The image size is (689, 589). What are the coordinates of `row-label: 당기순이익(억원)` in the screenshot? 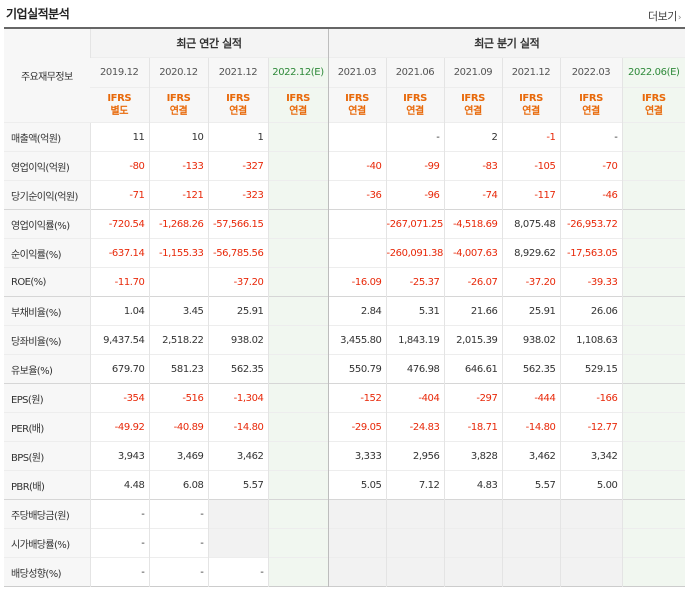 It's located at (47, 195).